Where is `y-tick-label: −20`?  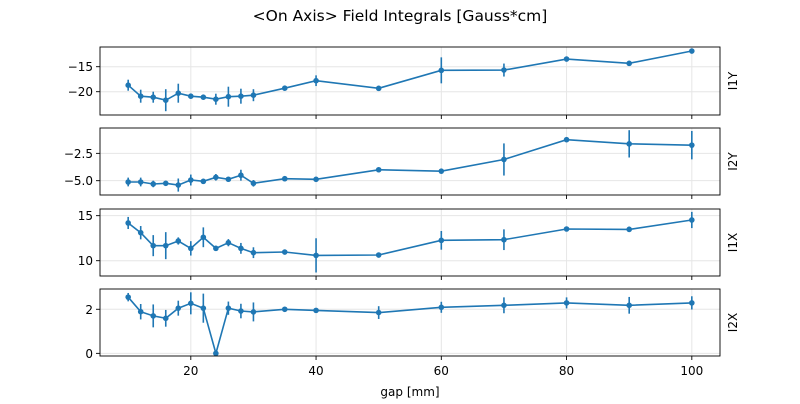 y-tick-label: −20 is located at coordinates (80, 92).